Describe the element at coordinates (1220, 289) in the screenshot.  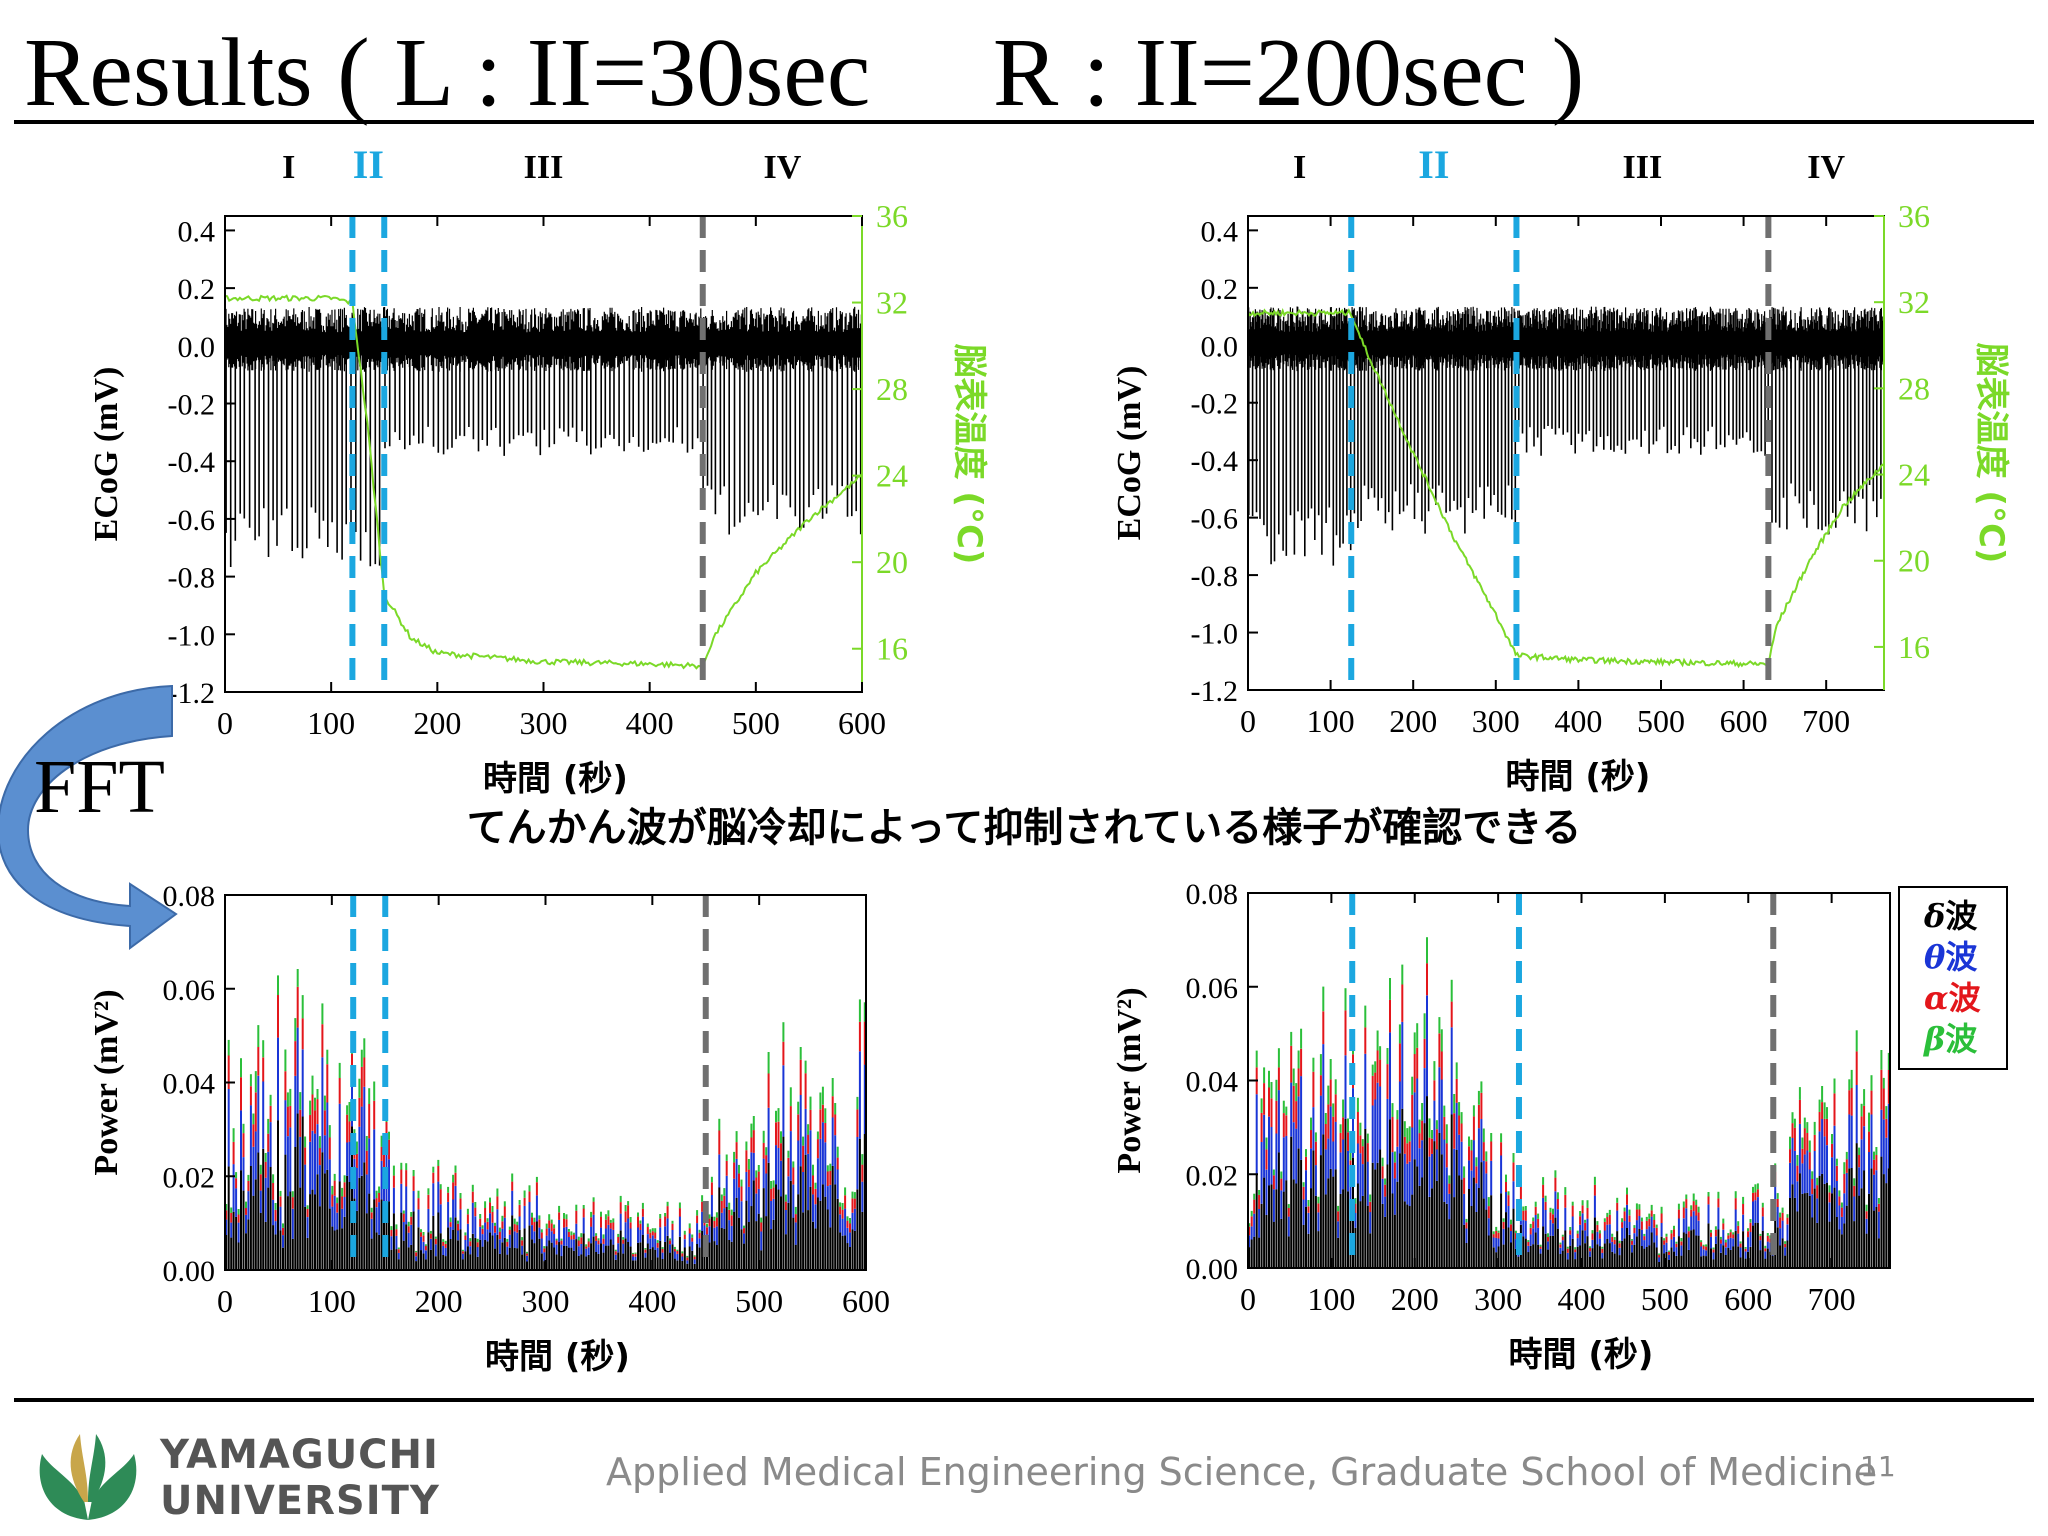
I see `y-tick-label: 0.2` at that location.